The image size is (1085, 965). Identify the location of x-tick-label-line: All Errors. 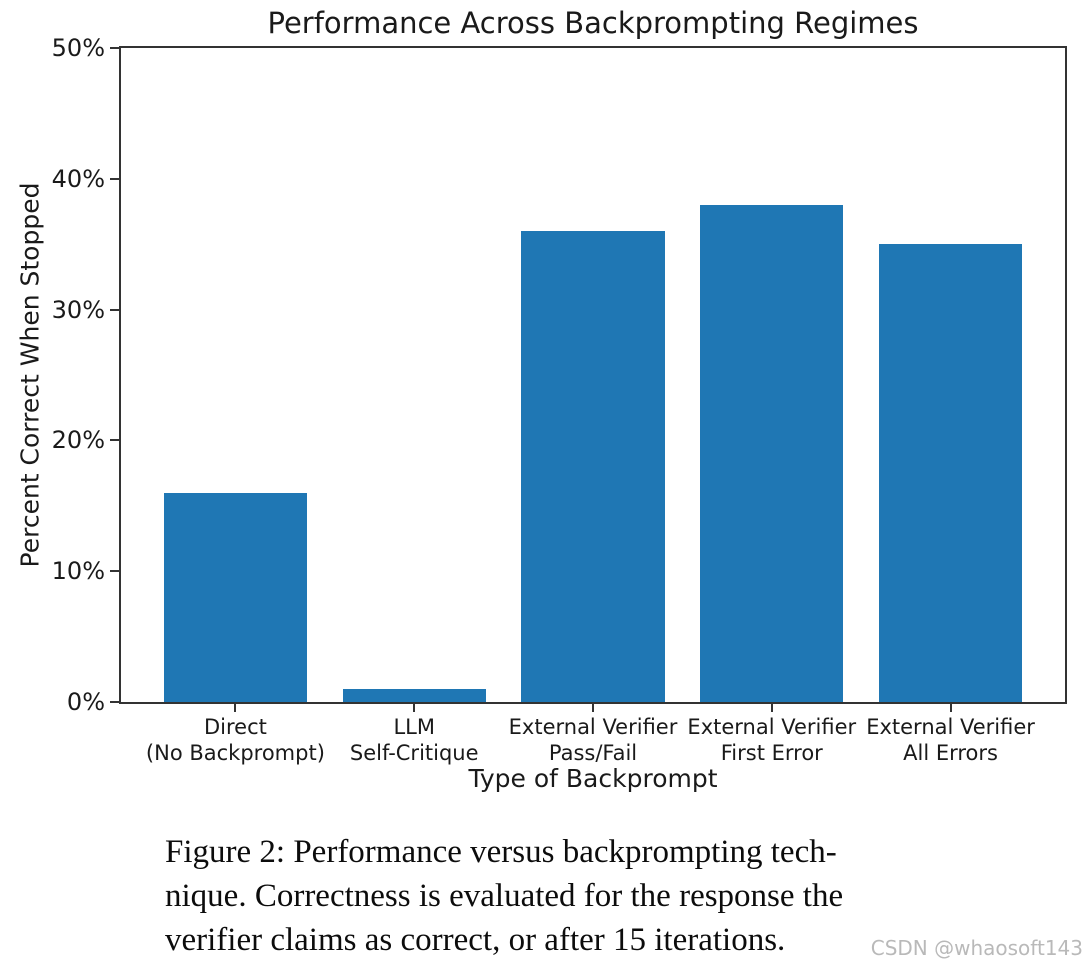
(950, 753).